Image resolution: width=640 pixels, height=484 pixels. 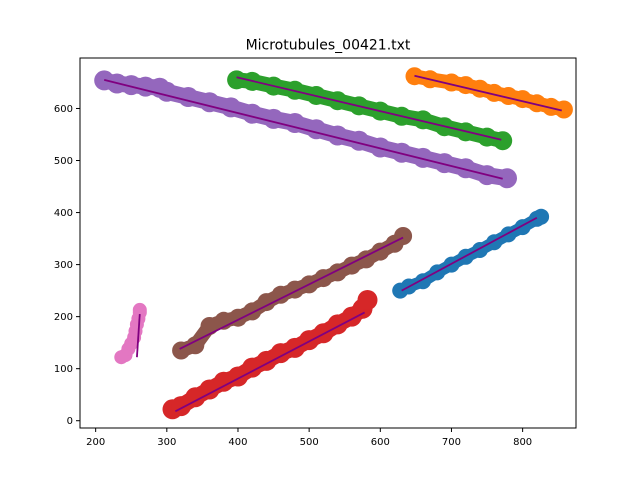 What do you see at coordinates (63, 265) in the screenshot?
I see `y-tick-label: 300` at bounding box center [63, 265].